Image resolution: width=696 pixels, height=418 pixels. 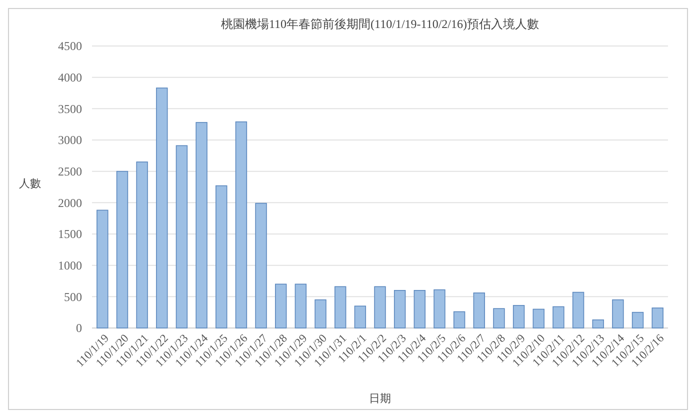 What do you see at coordinates (70, 234) in the screenshot?
I see `y-tick-label: 1500` at bounding box center [70, 234].